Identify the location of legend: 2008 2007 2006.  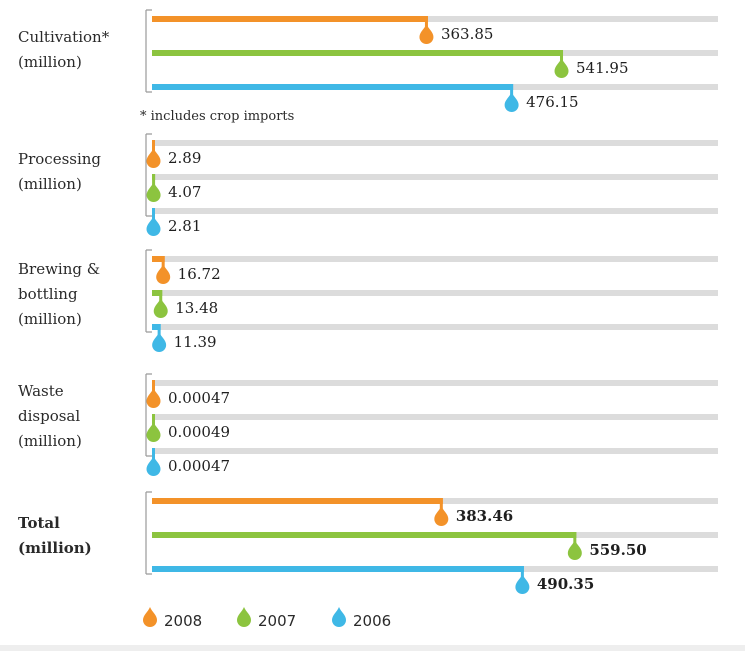
(267, 618).